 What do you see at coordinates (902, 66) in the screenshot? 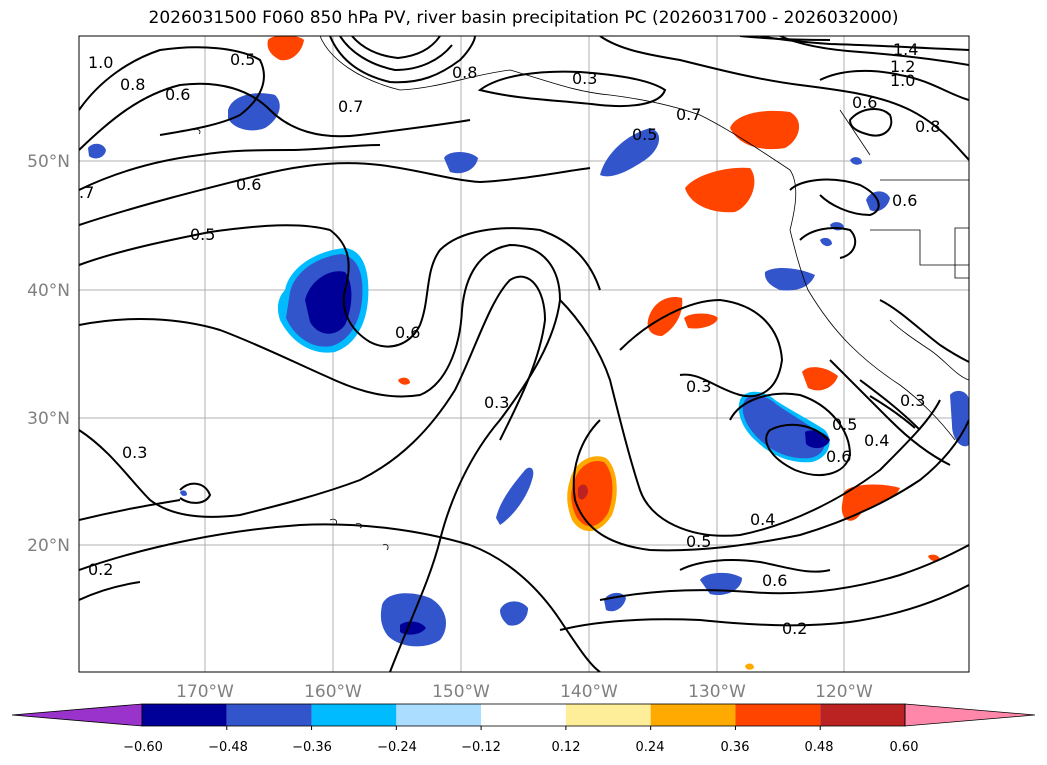
I see `contour-label: 1.2` at bounding box center [902, 66].